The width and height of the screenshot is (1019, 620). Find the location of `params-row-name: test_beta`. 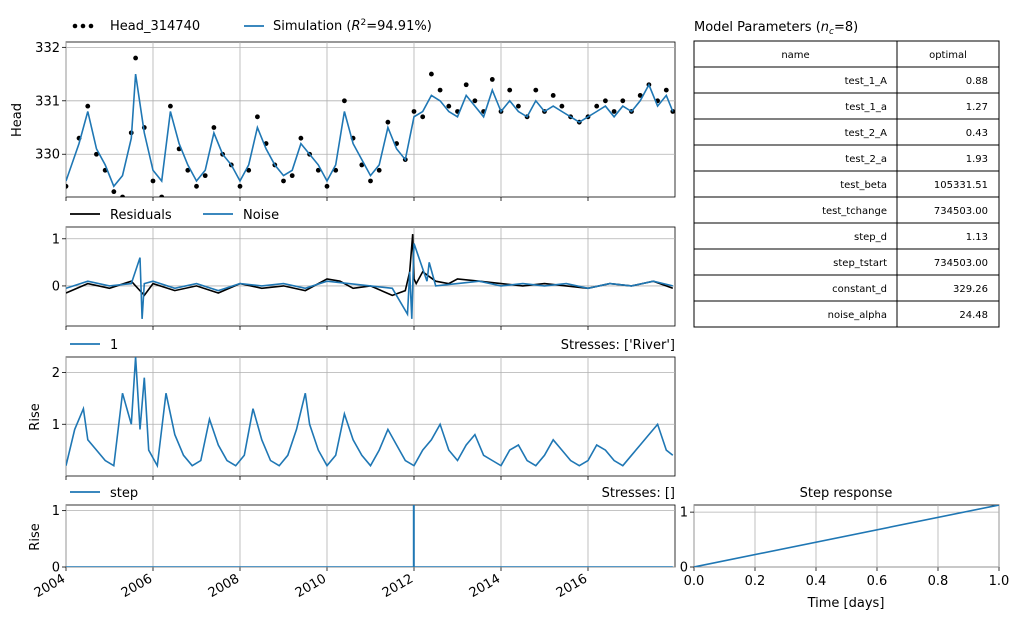

params-row-name: test_beta is located at coordinates (863, 185).